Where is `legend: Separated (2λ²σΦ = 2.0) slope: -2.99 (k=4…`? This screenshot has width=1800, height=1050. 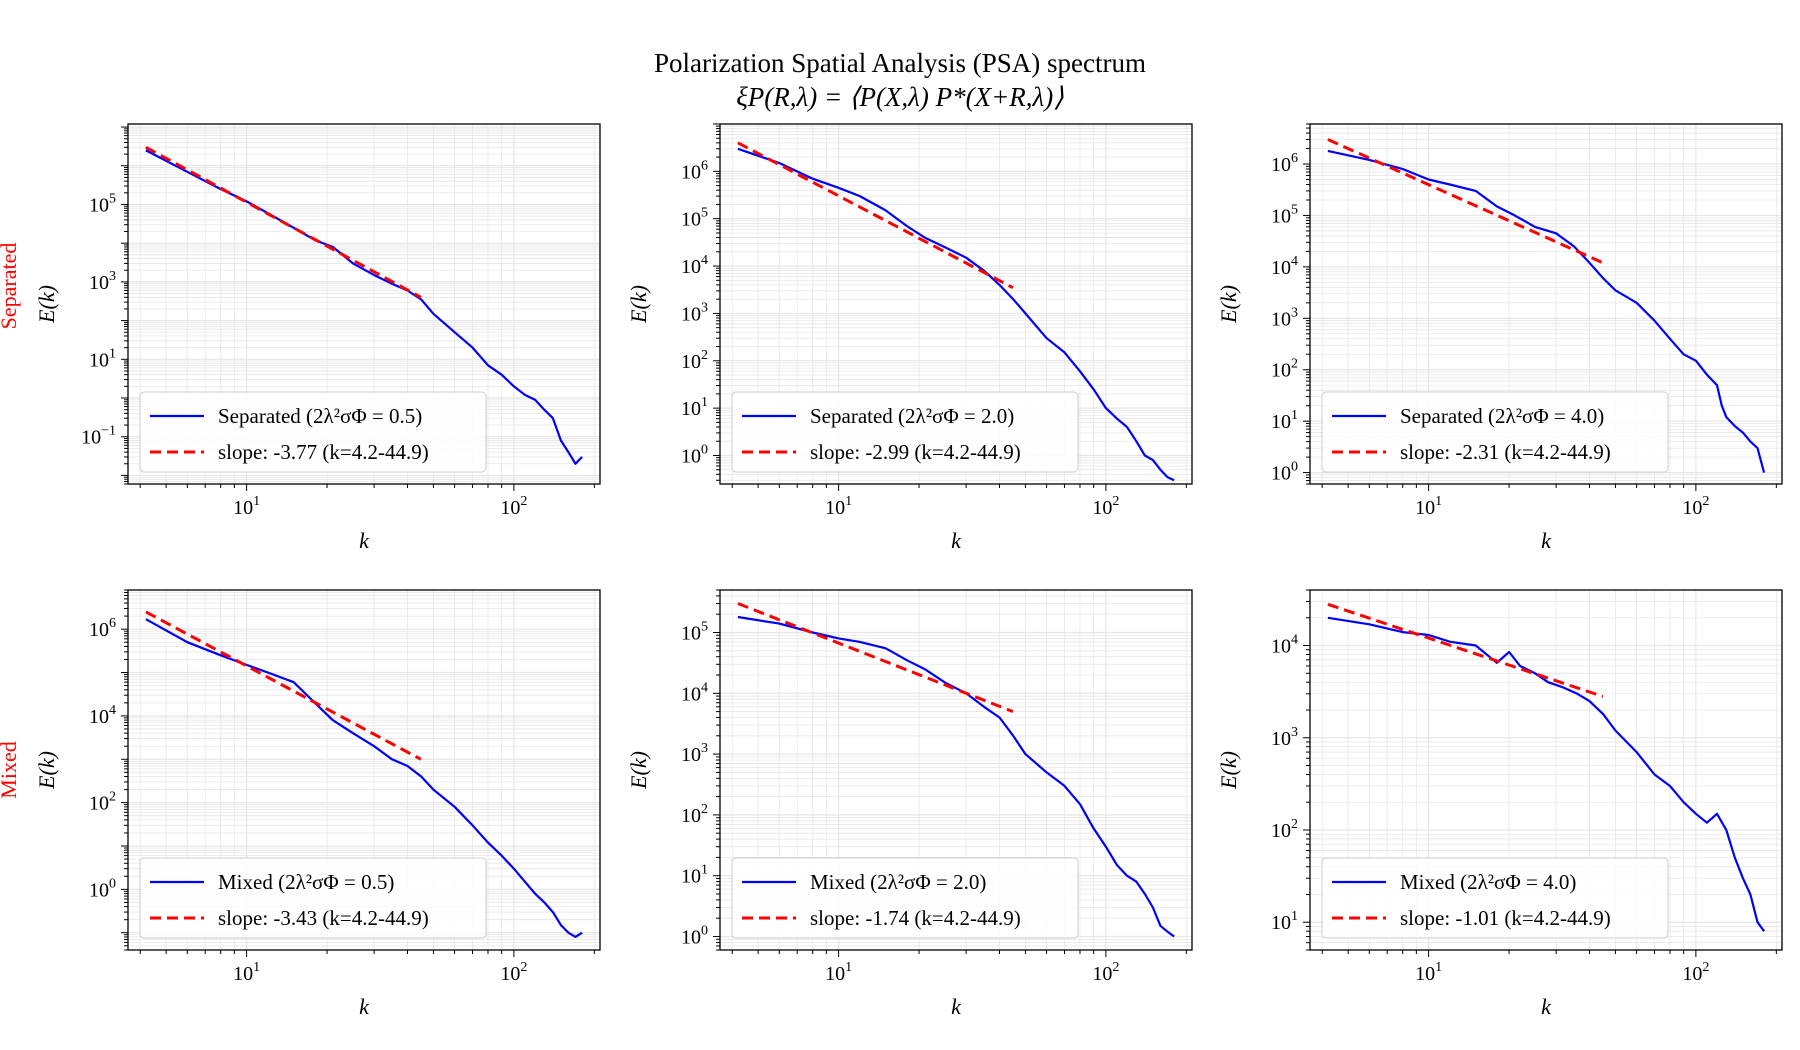 legend: Separated (2λ²σΦ = 2.0) slope: -2.99 (k=4… is located at coordinates (905, 432).